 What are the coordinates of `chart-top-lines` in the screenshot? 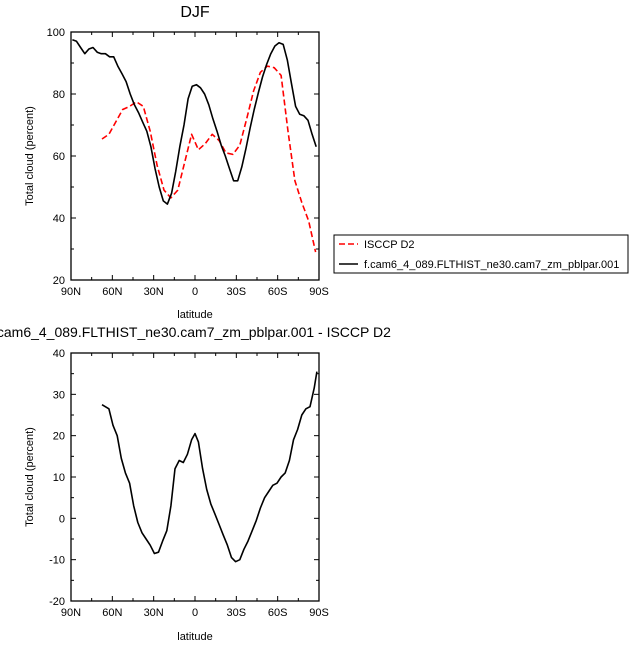 It's located at (194, 146).